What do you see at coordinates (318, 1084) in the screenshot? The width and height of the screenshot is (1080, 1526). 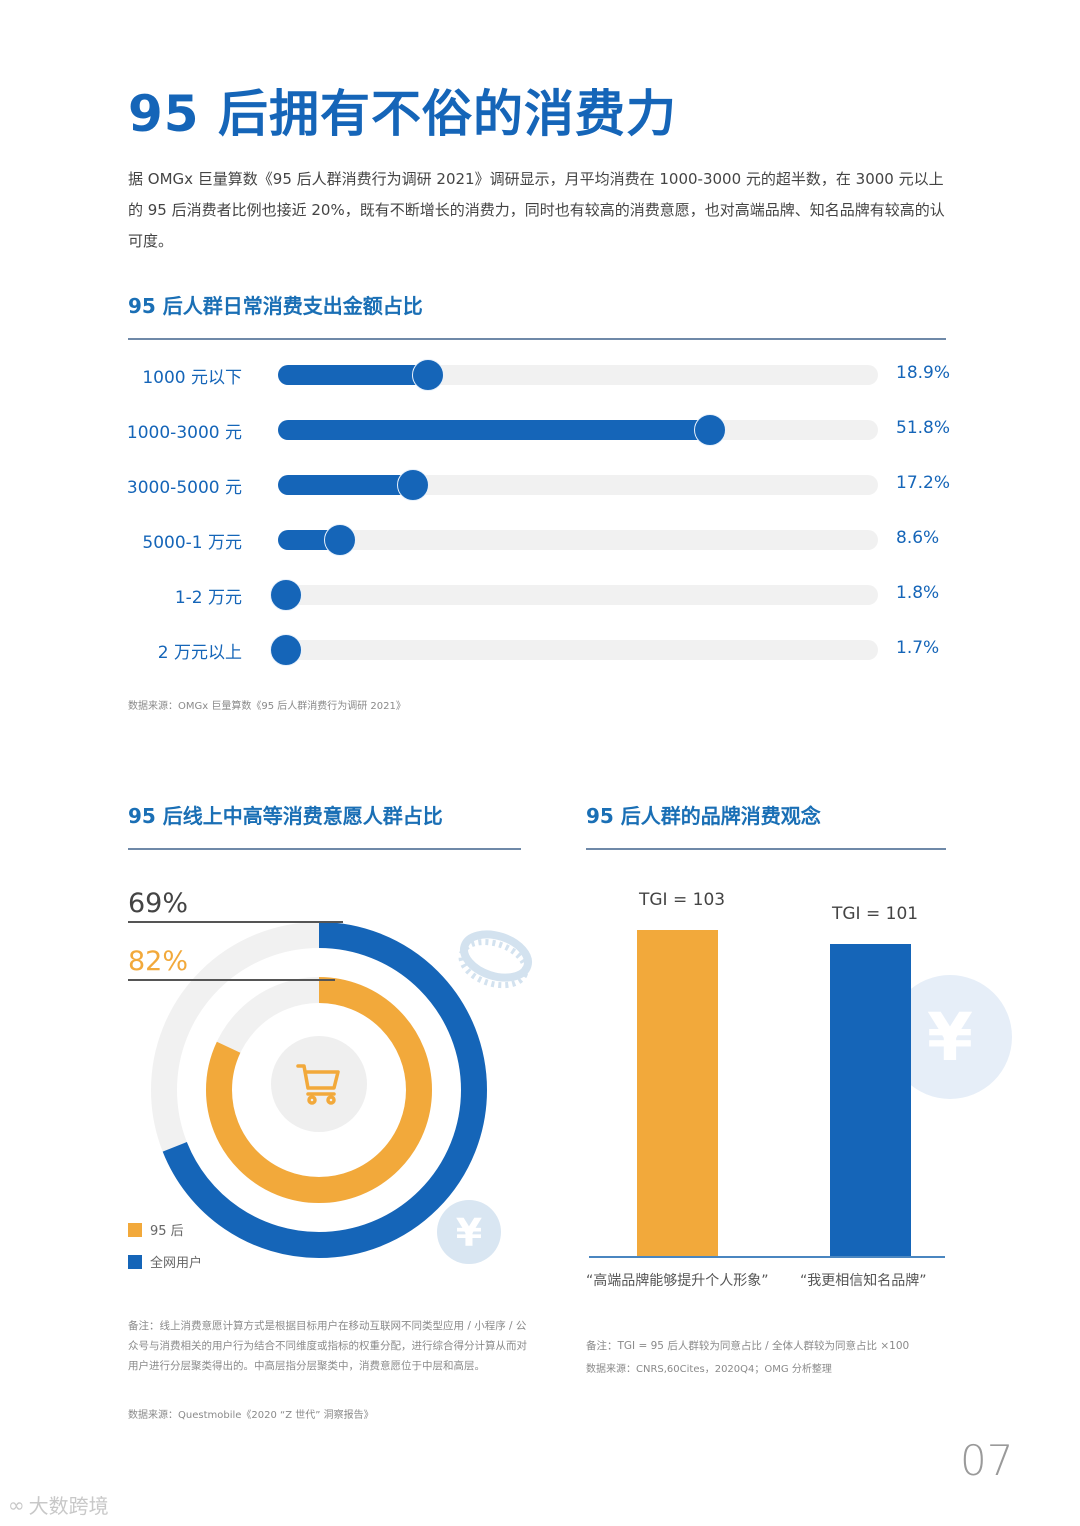 I see `shopping-cart-icon` at bounding box center [318, 1084].